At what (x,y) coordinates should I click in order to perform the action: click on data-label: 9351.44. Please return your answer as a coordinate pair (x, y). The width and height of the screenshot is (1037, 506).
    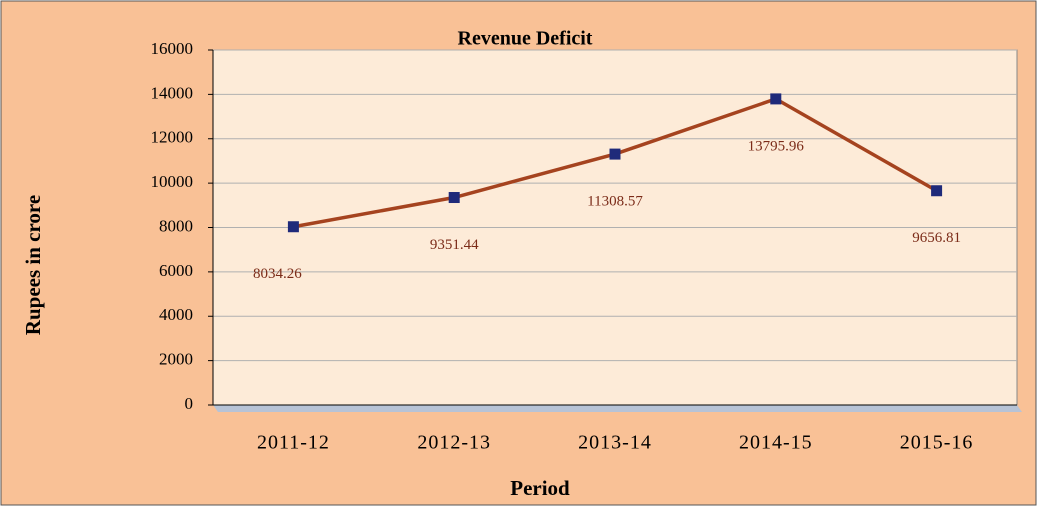
    Looking at the image, I should click on (454, 245).